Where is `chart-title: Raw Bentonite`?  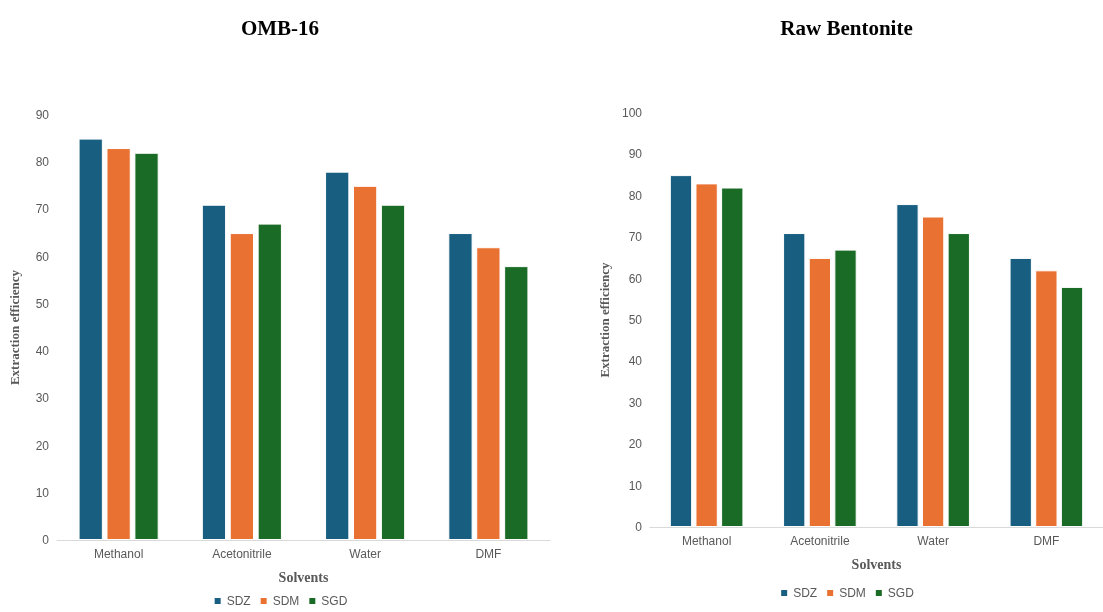
chart-title: Raw Bentonite is located at coordinates (846, 27).